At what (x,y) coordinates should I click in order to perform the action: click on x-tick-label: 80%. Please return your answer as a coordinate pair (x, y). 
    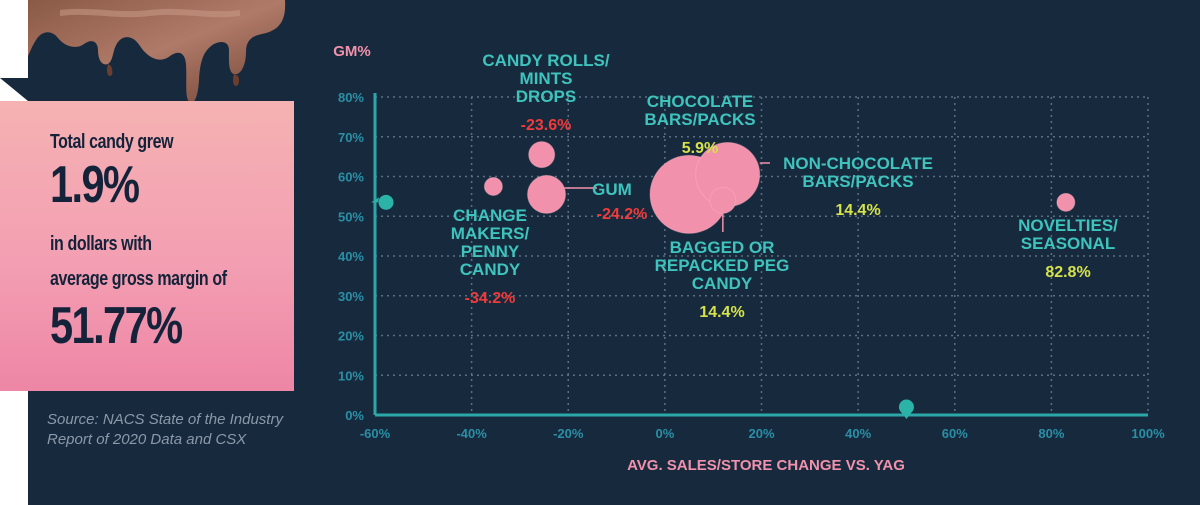
    Looking at the image, I should click on (1051, 433).